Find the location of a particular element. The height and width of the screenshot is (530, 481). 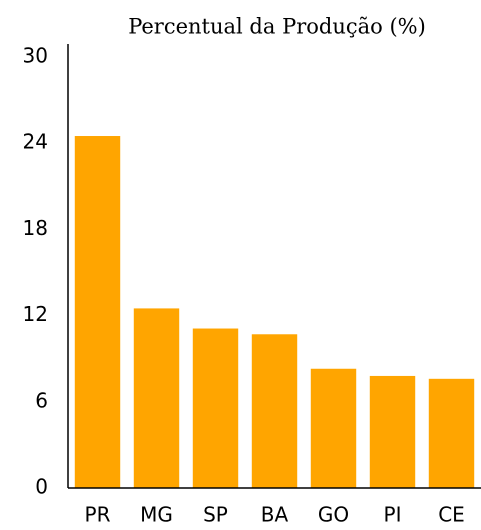

y-tick-label: 12 is located at coordinates (35, 314).